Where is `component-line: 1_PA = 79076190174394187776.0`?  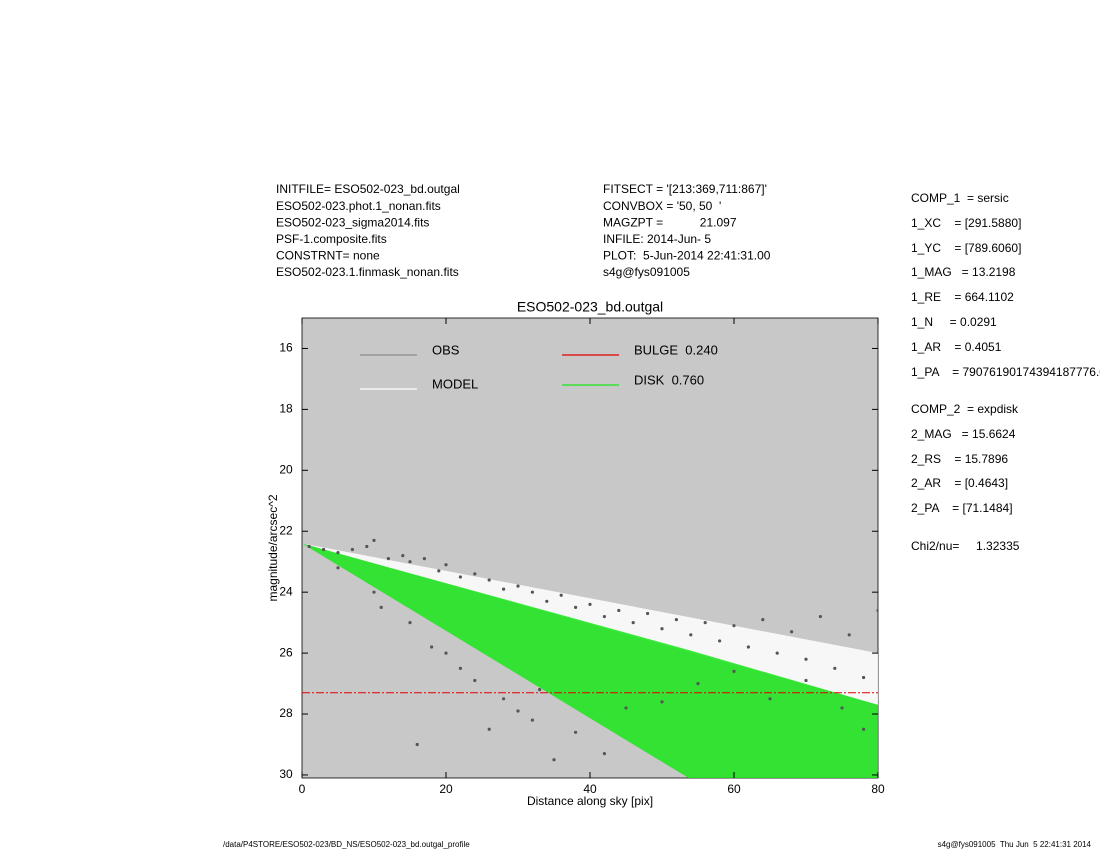 component-line: 1_PA = 79076190174394187776.0 is located at coordinates (1005, 372).